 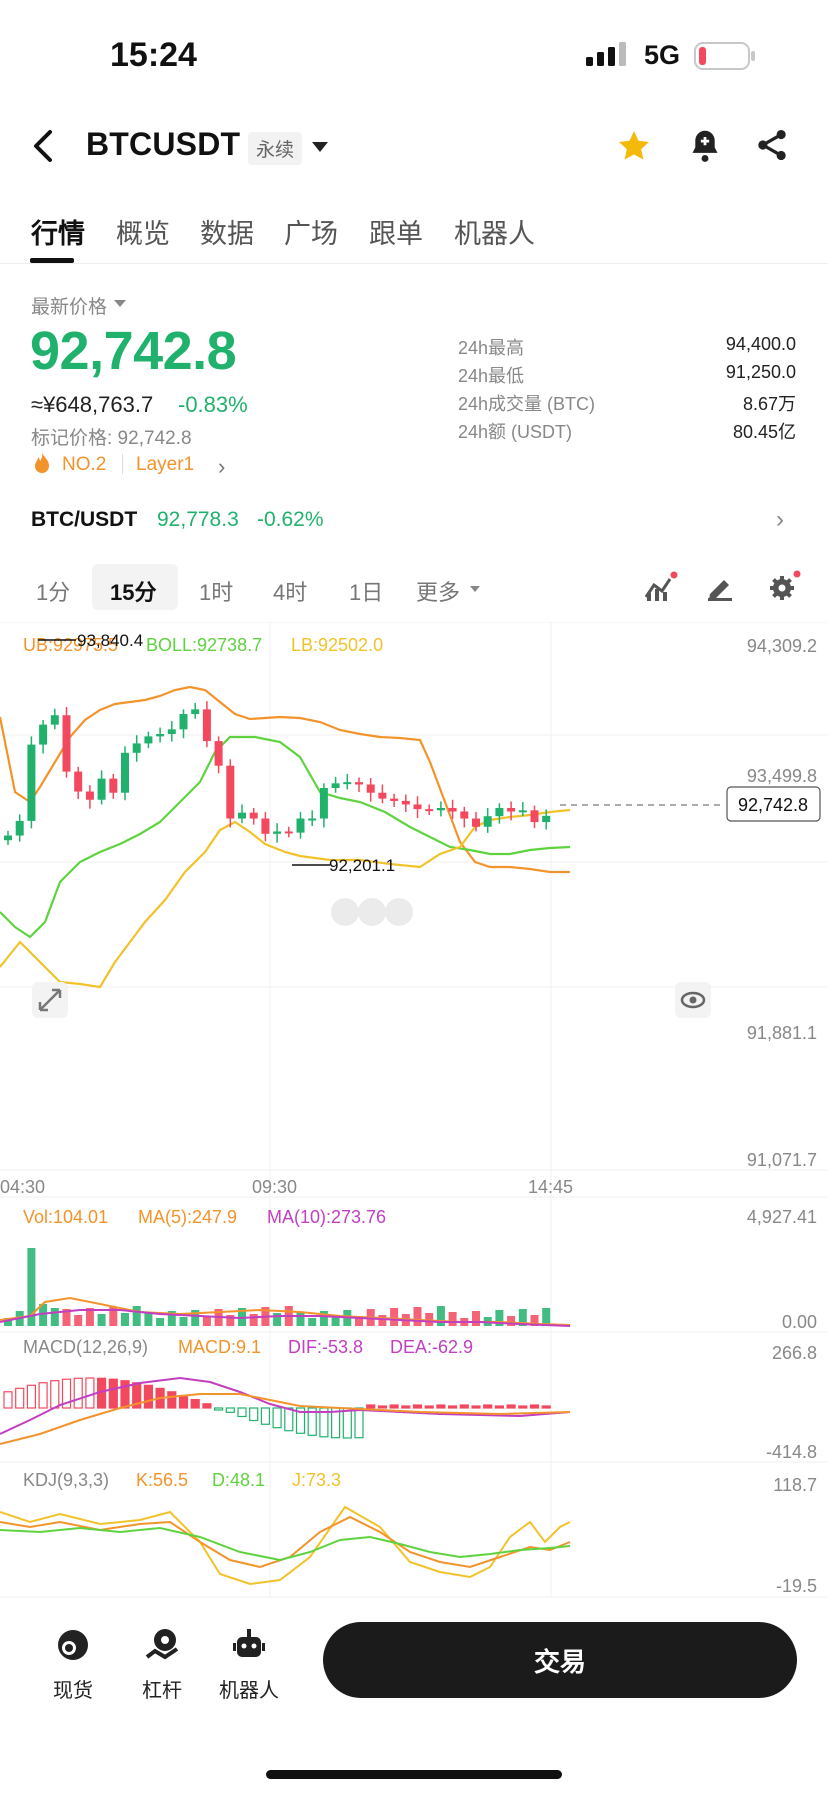 What do you see at coordinates (120, 303) in the screenshot?
I see `latest-price-dropdown-icon` at bounding box center [120, 303].